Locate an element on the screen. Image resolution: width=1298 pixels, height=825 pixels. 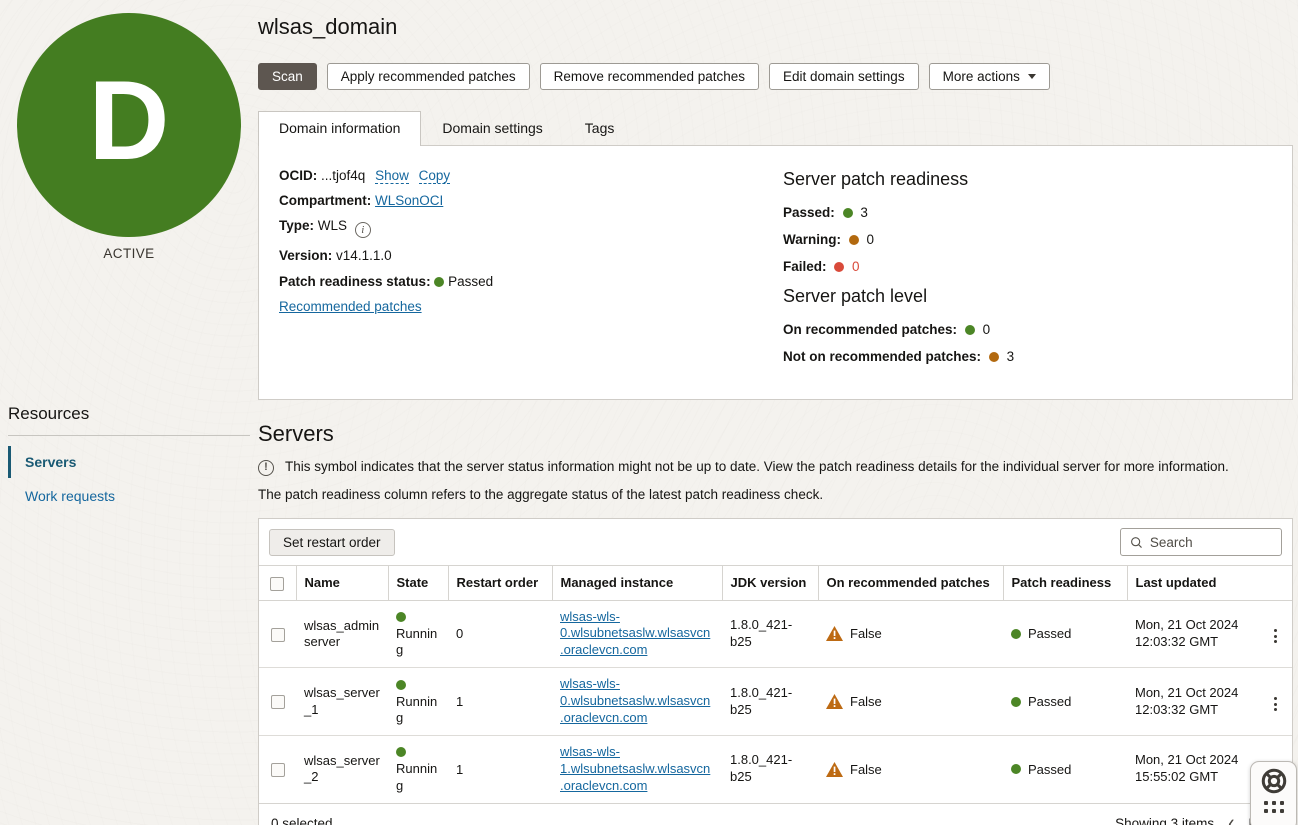
alert-circle-icon: ! is located at coordinates (266, 468).